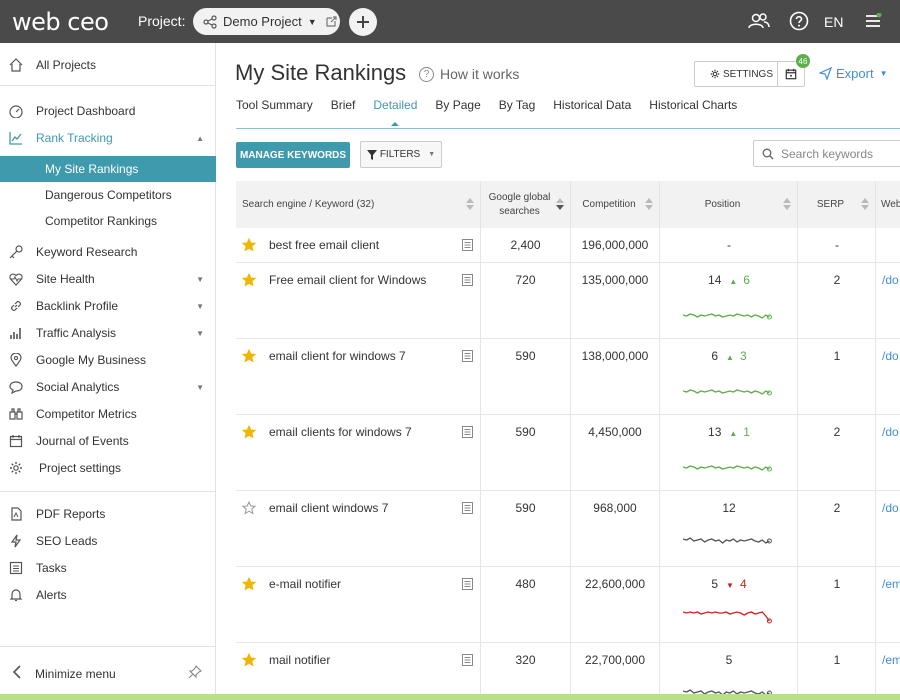 This screenshot has width=900, height=700. I want to click on how-it-works-link: ? How it works, so click(469, 74).